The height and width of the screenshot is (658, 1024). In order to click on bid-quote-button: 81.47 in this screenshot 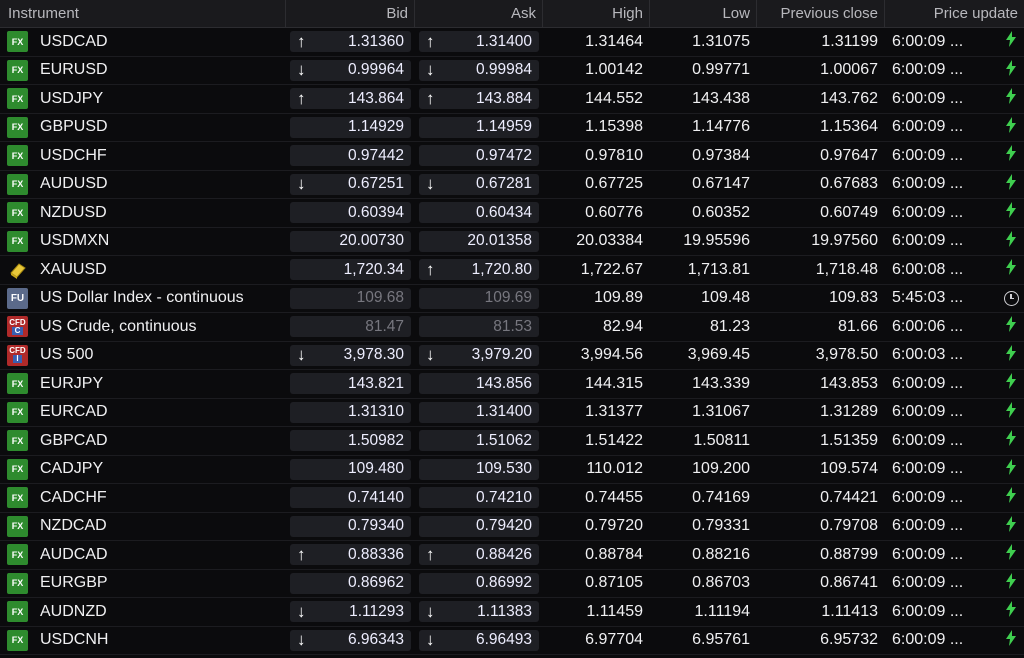, I will do `click(350, 327)`.